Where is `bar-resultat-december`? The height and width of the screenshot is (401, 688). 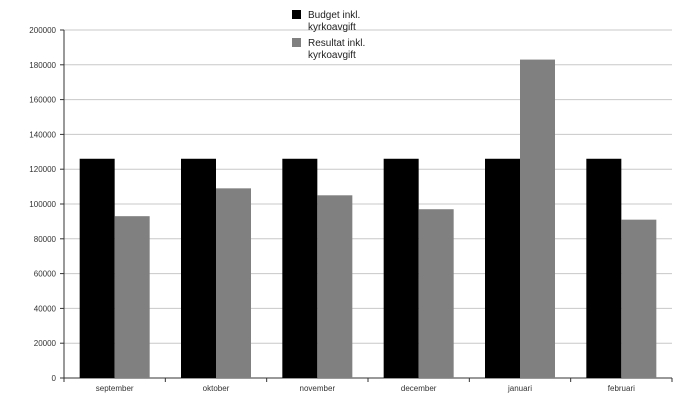 bar-resultat-december is located at coordinates (436, 293).